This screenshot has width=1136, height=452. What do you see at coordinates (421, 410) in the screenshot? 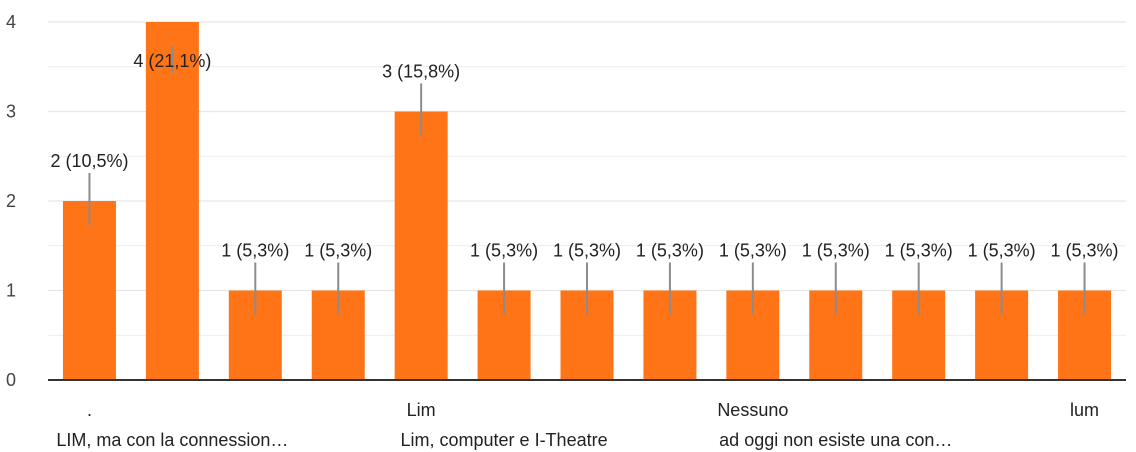
I see `x-category-label: Lim` at bounding box center [421, 410].